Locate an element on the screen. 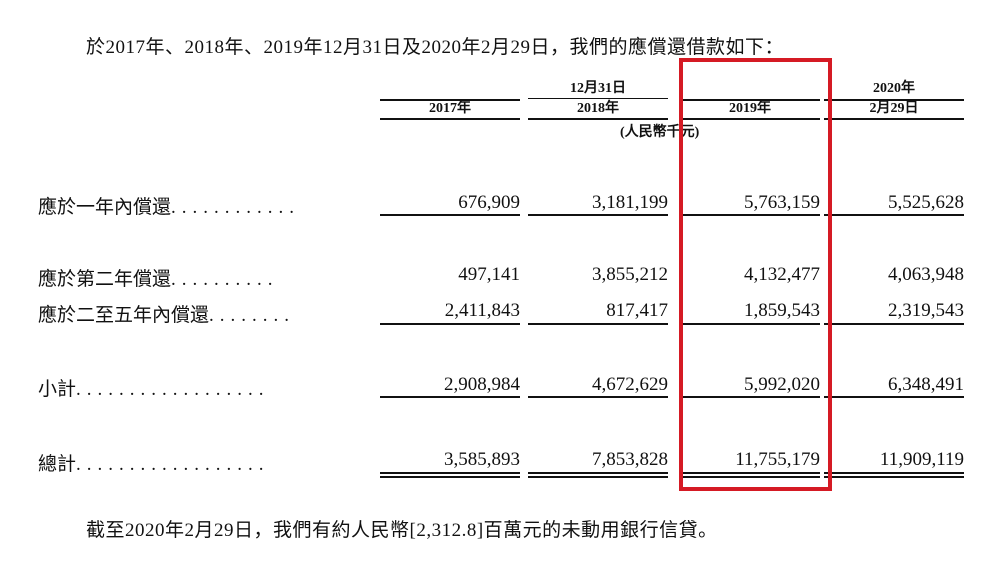  cell-2017: 497,141 is located at coordinates (489, 274).